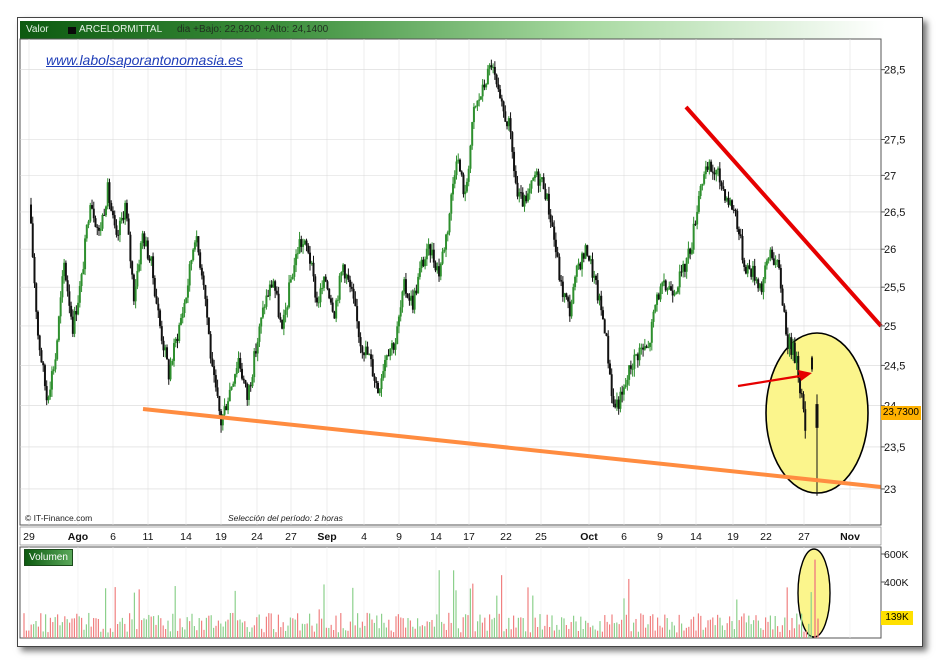 The image size is (940, 660). I want to click on date-tick-label: 29, so click(29, 537).